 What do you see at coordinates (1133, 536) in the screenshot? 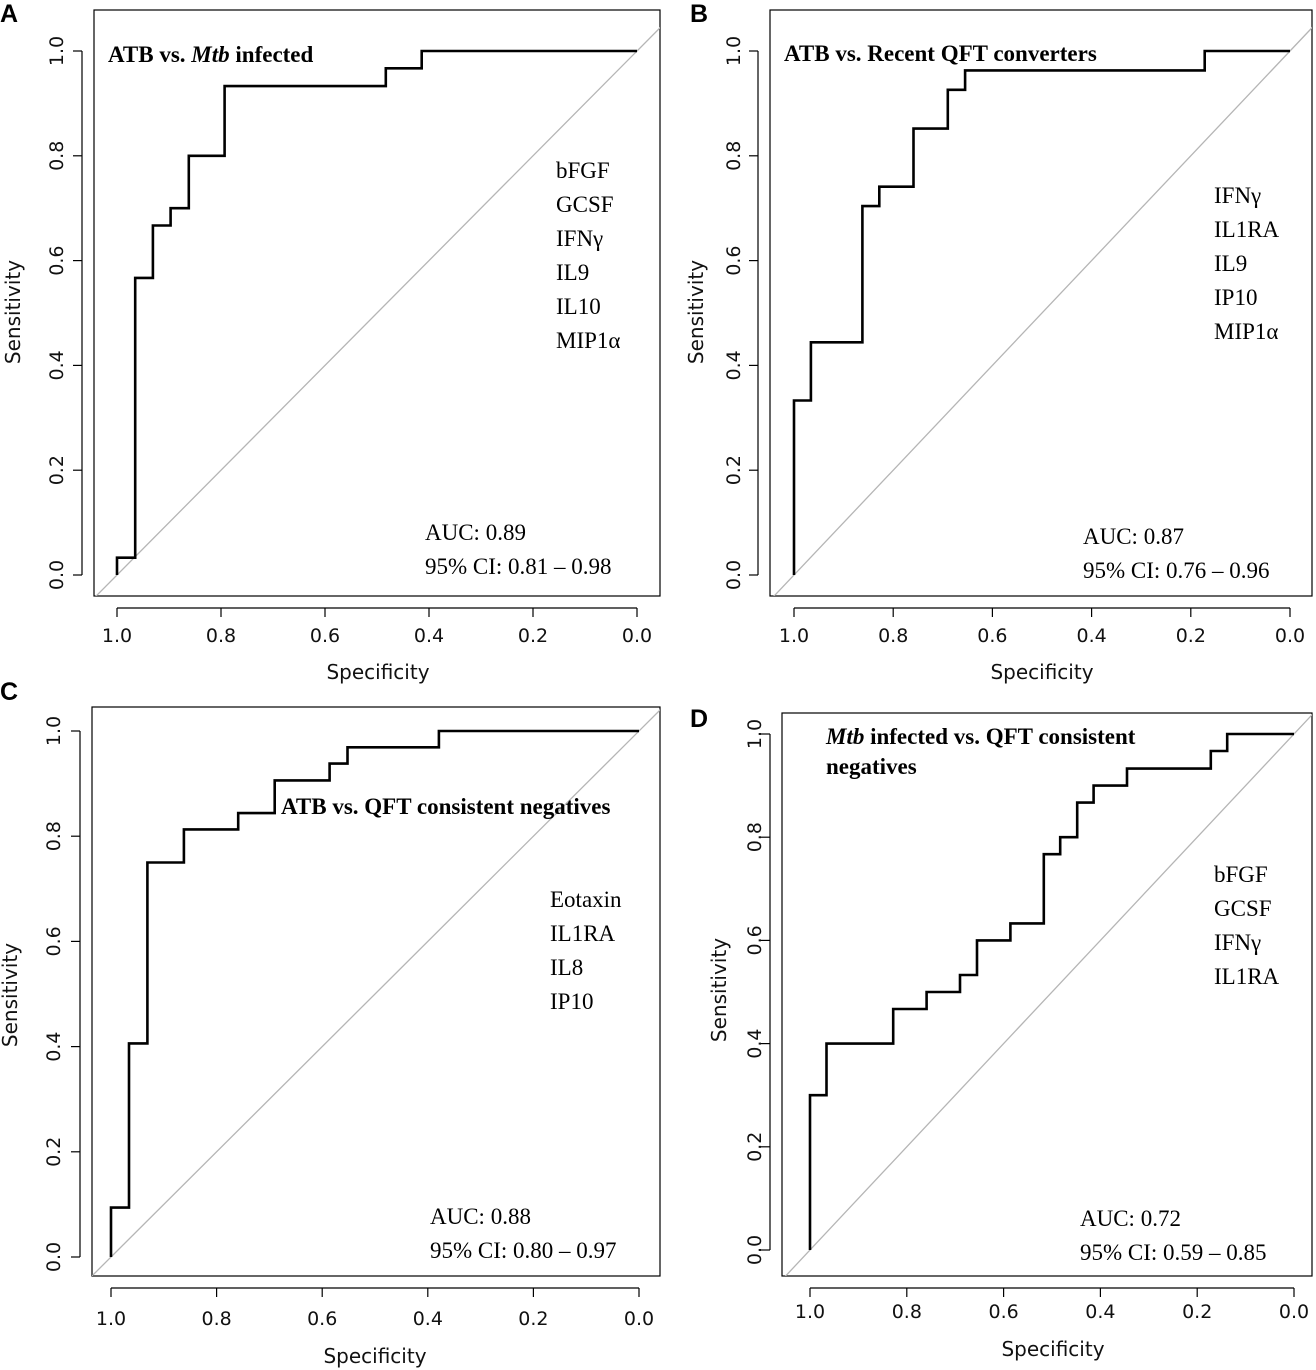
I see `auc-label: AUC: 0.87` at bounding box center [1133, 536].